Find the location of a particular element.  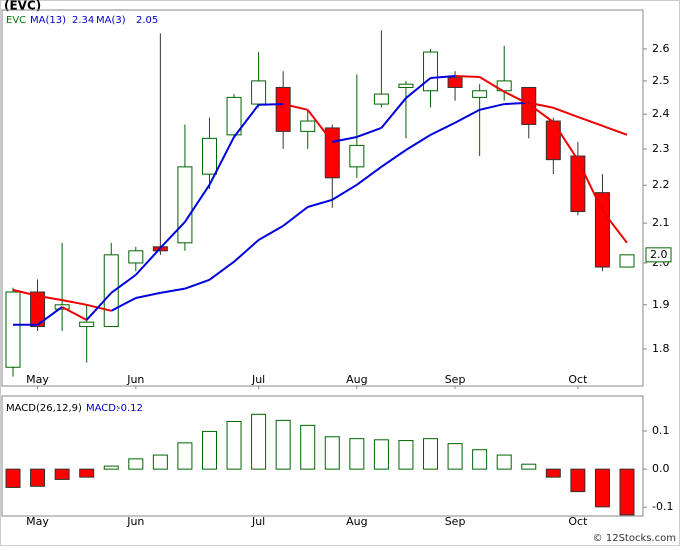

legend-ma13-value: 2.34 is located at coordinates (83, 20).